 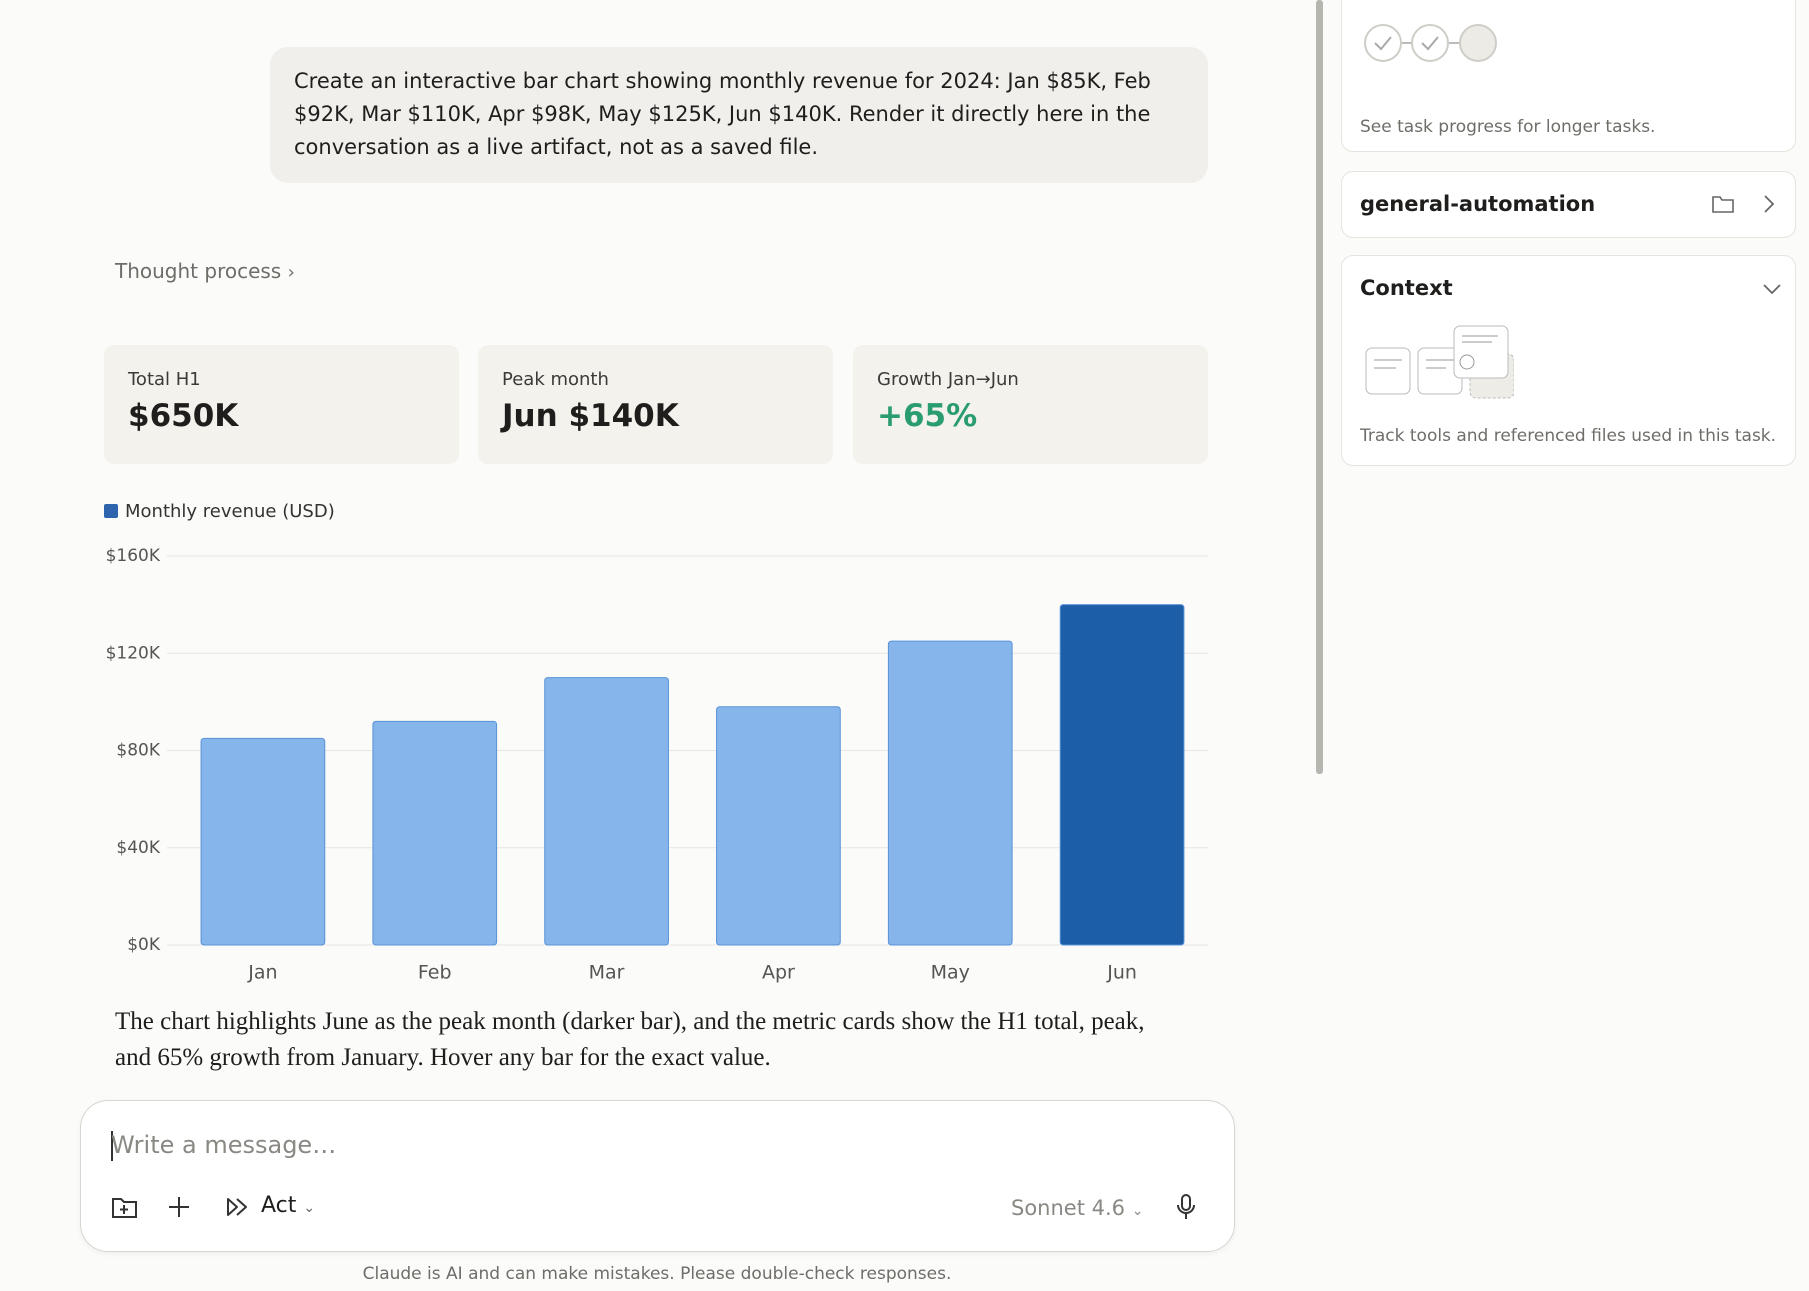 What do you see at coordinates (1319, 387) in the screenshot?
I see `scrollbar` at bounding box center [1319, 387].